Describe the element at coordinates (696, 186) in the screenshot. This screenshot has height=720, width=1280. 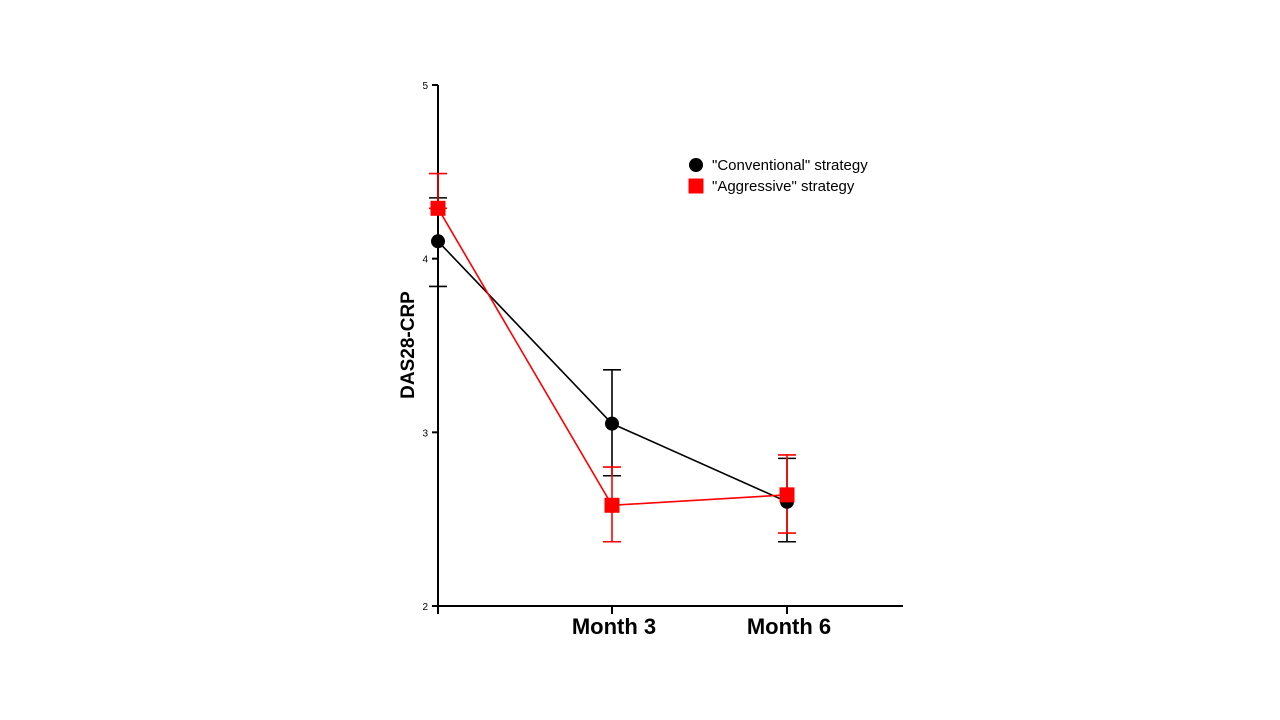
I see `legend-marker-square` at that location.